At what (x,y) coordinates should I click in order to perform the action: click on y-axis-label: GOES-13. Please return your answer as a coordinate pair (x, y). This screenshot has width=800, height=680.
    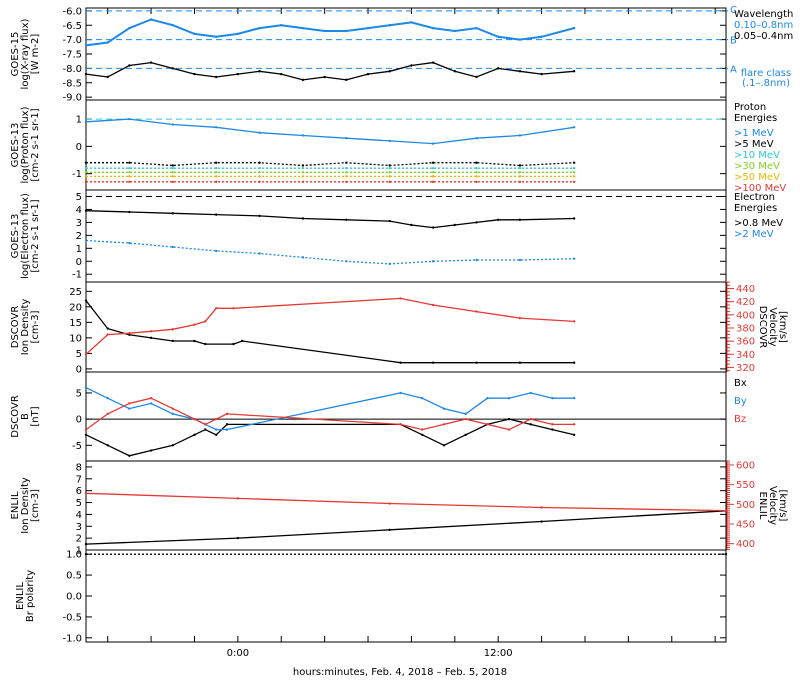
    Looking at the image, I should click on (15, 236).